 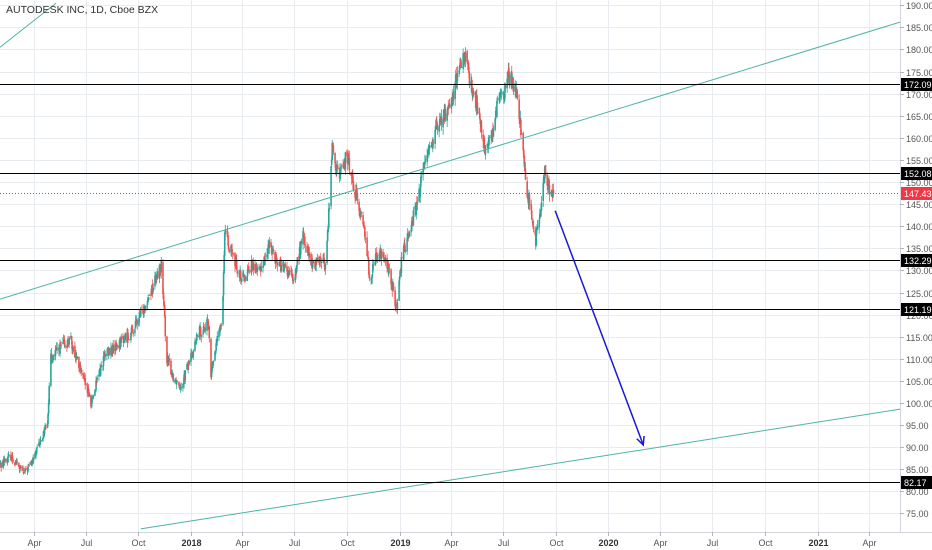 I want to click on price-tick-label: 100.00, so click(x=919, y=404).